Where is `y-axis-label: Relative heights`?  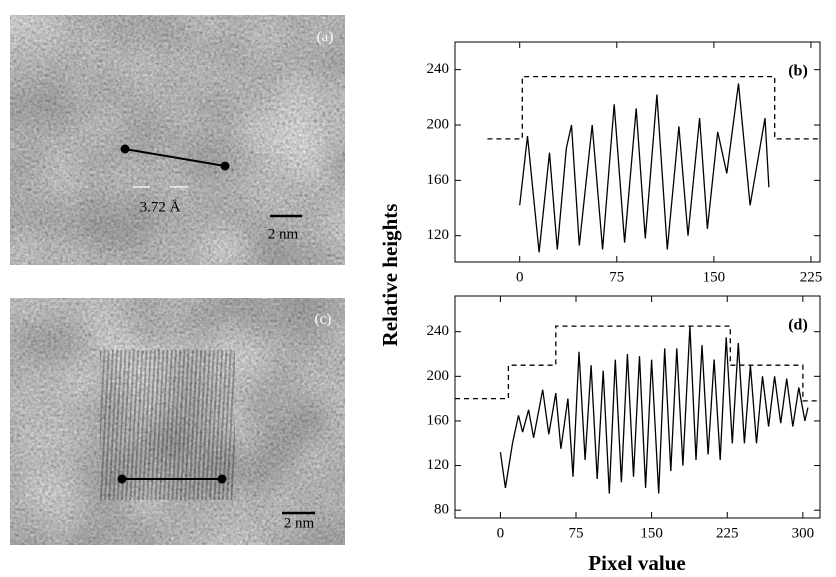 y-axis-label: Relative heights is located at coordinates (390, 275).